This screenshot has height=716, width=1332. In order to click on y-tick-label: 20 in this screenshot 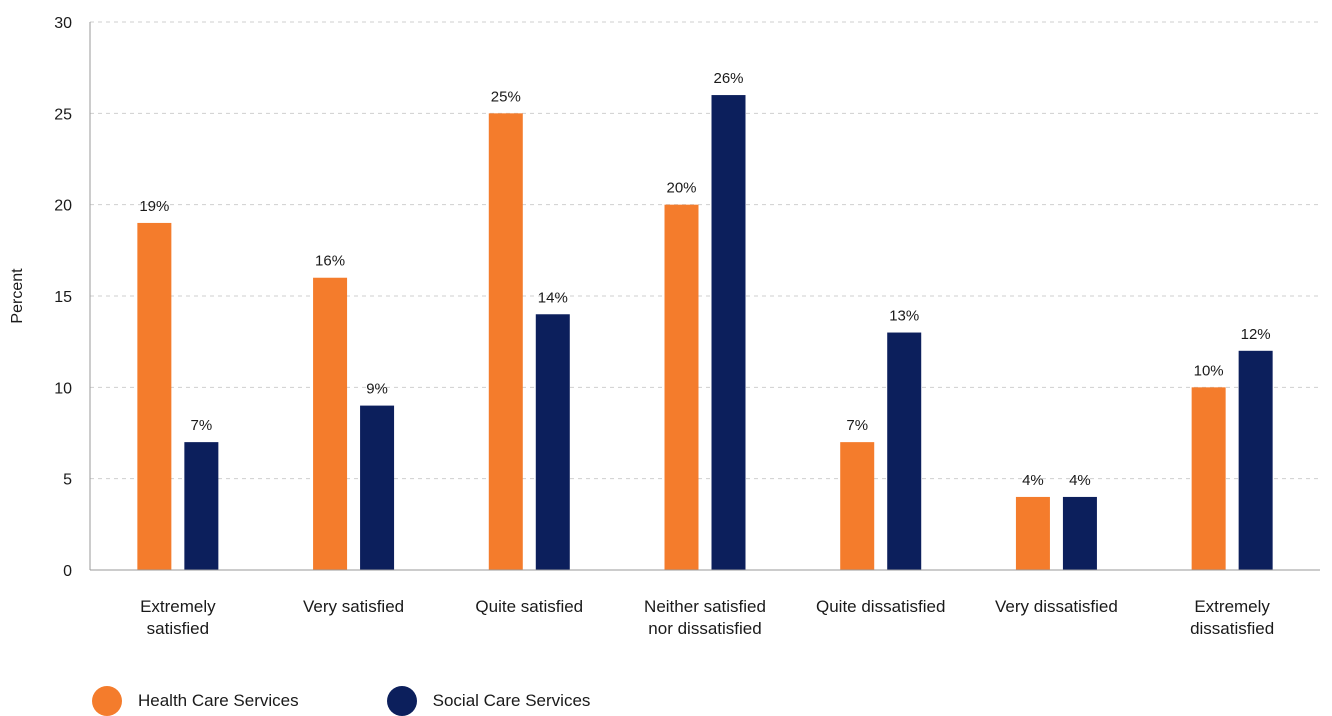, I will do `click(63, 206)`.